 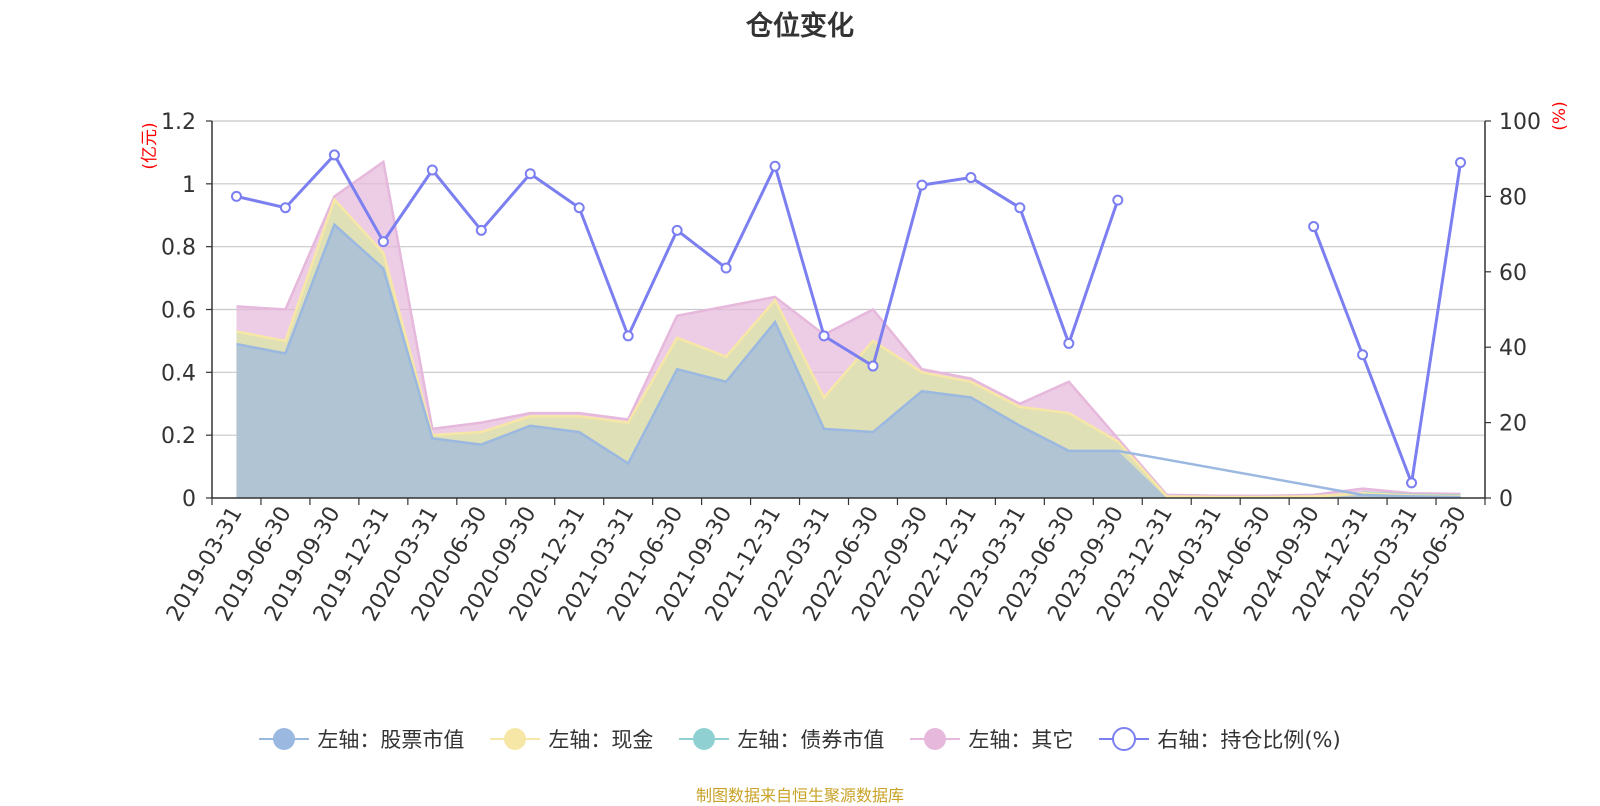 I want to click on right-axis-tick-label: 100, so click(x=1520, y=122).